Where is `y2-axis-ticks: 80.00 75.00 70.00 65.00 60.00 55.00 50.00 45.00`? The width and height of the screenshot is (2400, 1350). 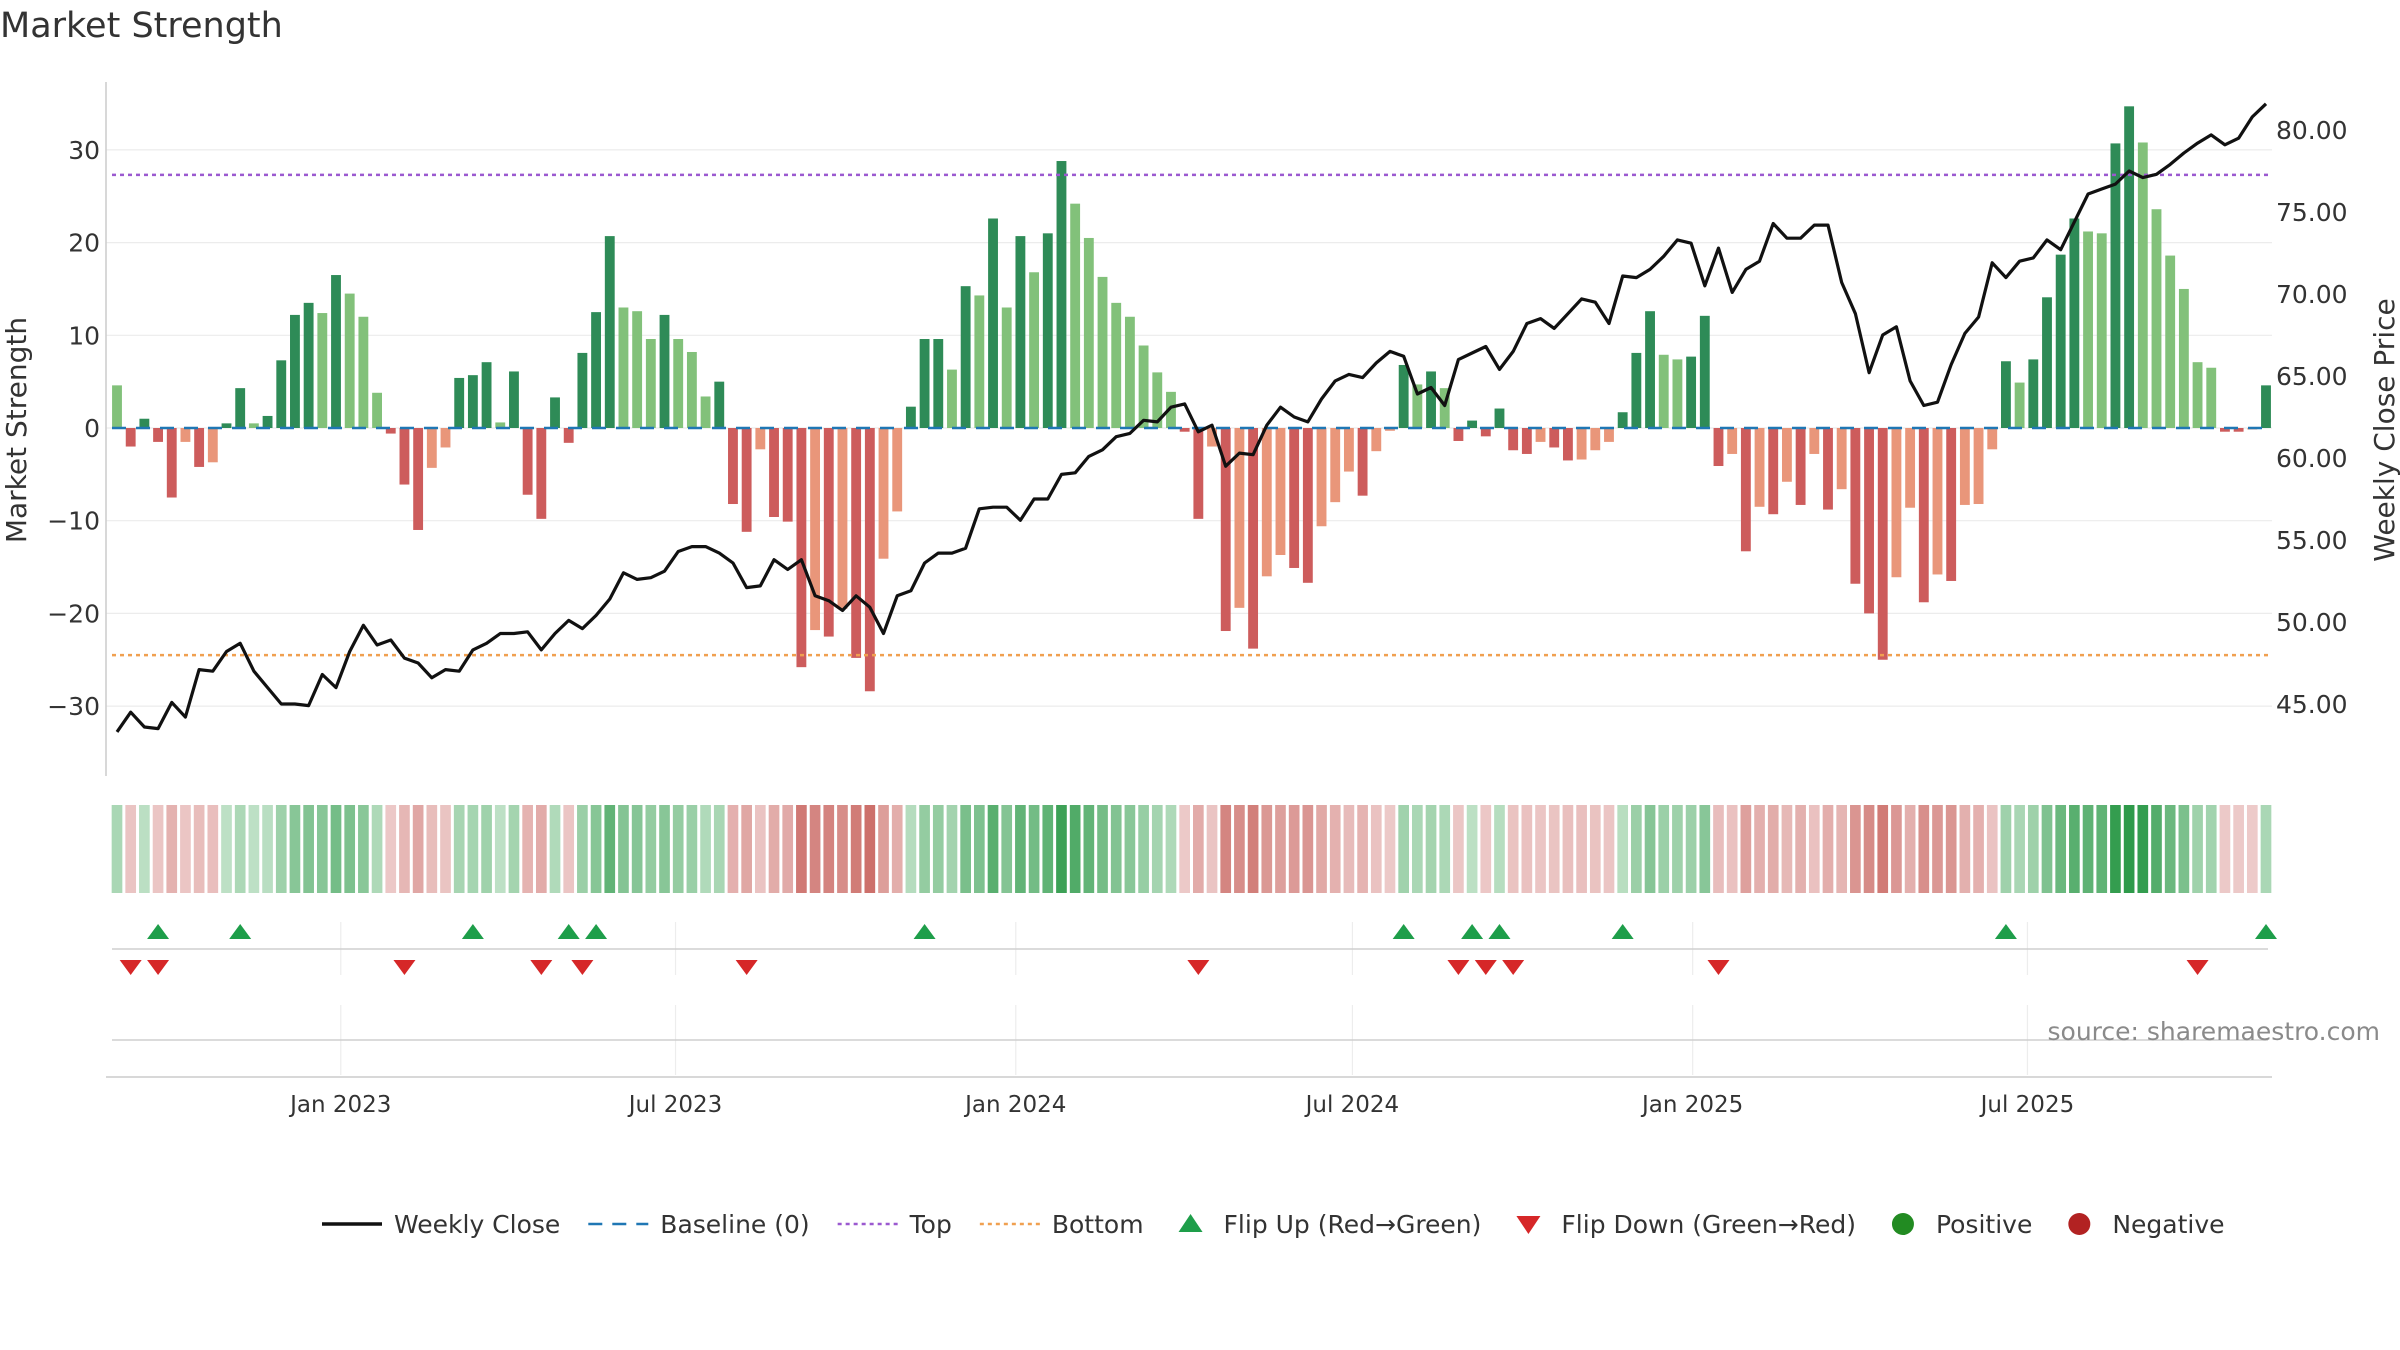 y2-axis-ticks: 80.00 75.00 70.00 65.00 60.00 55.00 50.00 45.00 is located at coordinates (2312, 417).